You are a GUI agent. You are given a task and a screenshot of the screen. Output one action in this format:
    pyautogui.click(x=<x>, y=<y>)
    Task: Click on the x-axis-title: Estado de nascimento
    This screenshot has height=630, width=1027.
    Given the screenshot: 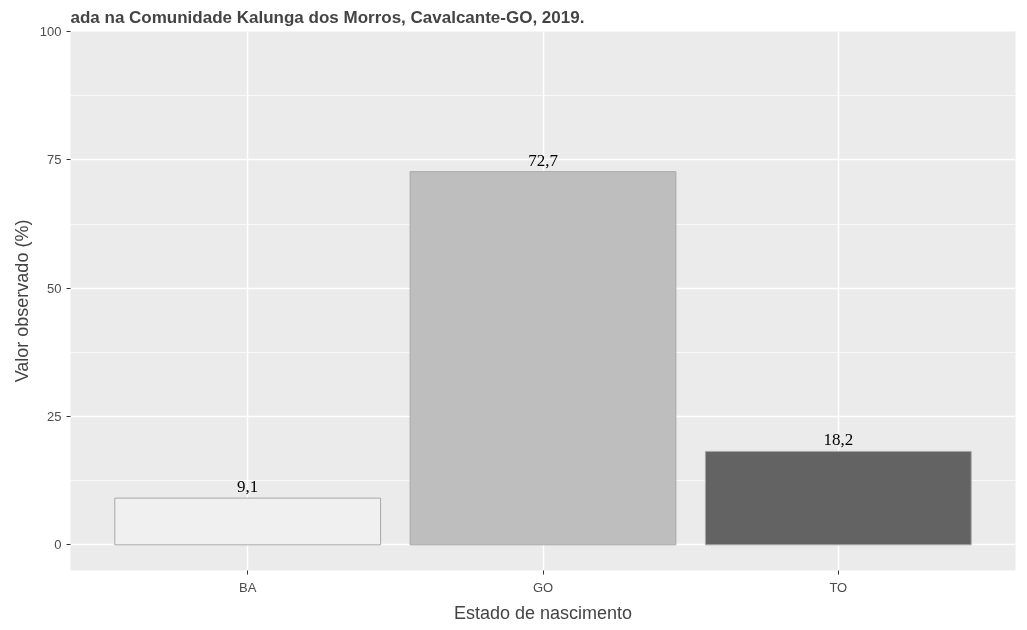 What is the action you would take?
    pyautogui.click(x=543, y=612)
    